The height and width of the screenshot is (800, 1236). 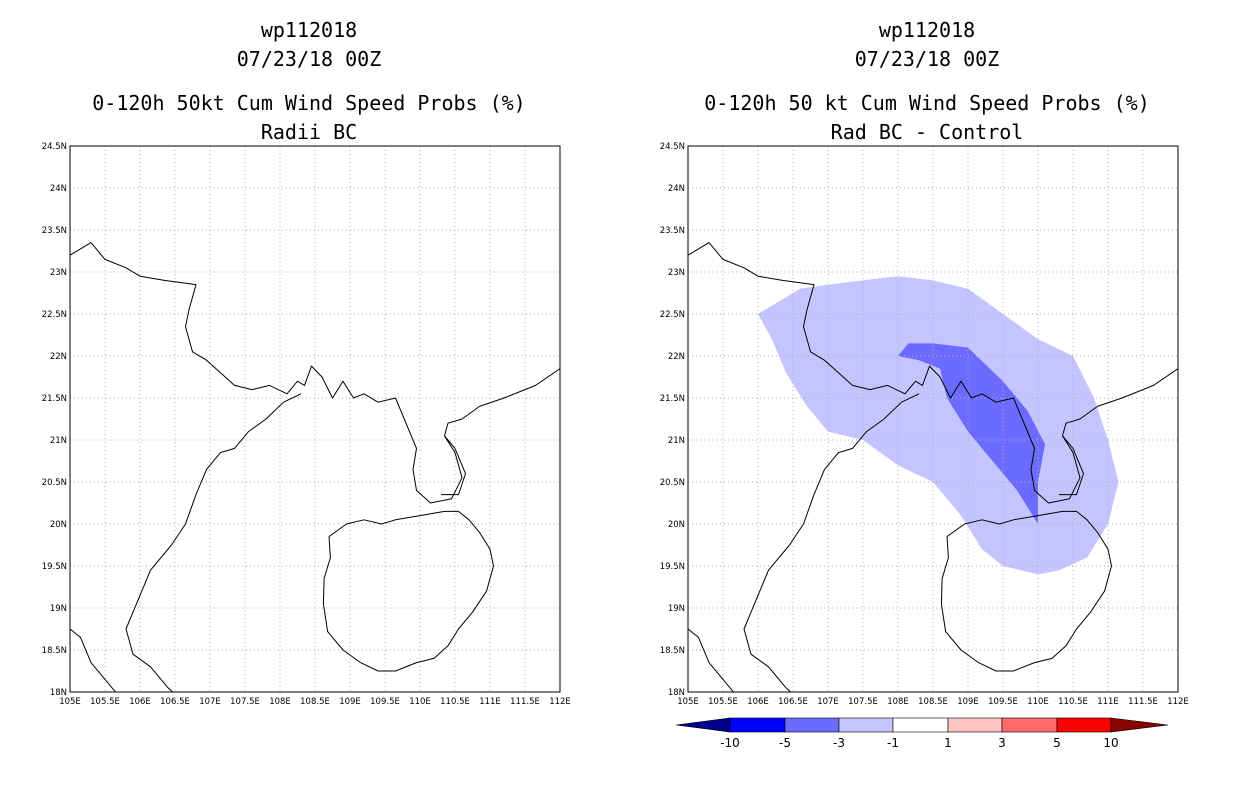 I want to click on experiment-title: Rad BC - Control, so click(x=927, y=132).